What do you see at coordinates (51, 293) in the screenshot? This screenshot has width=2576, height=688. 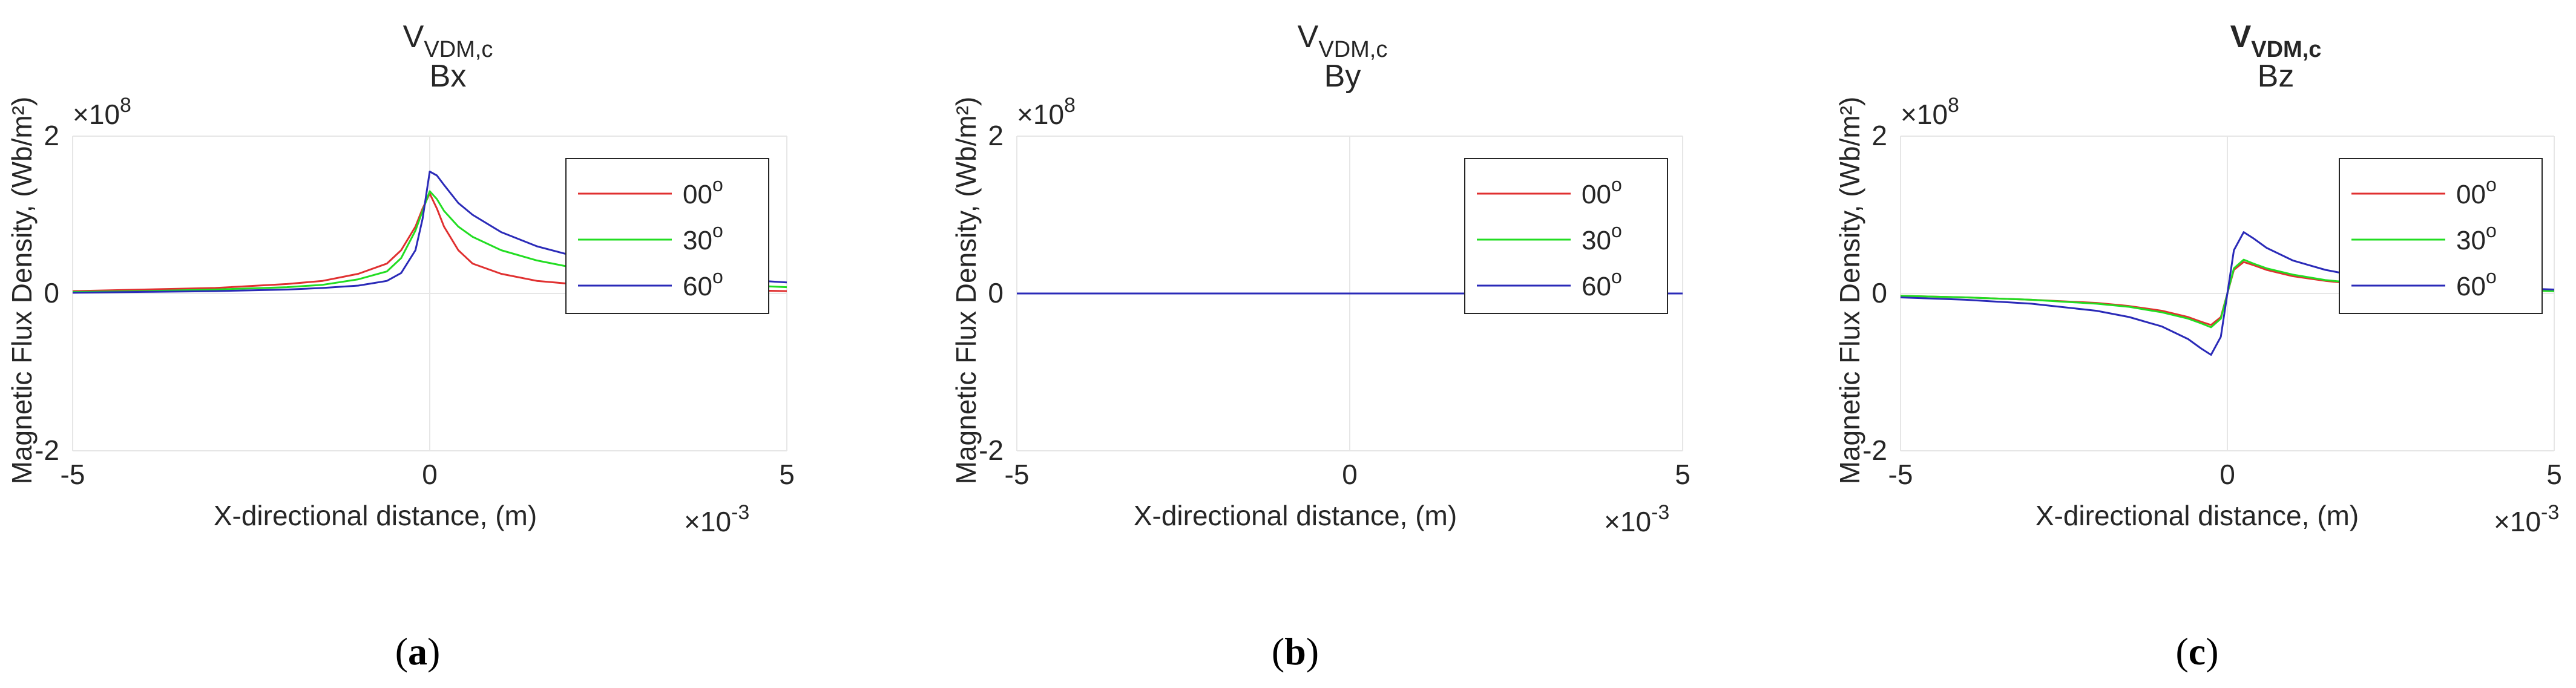 I see `panel-a-ytick-mid: 0` at bounding box center [51, 293].